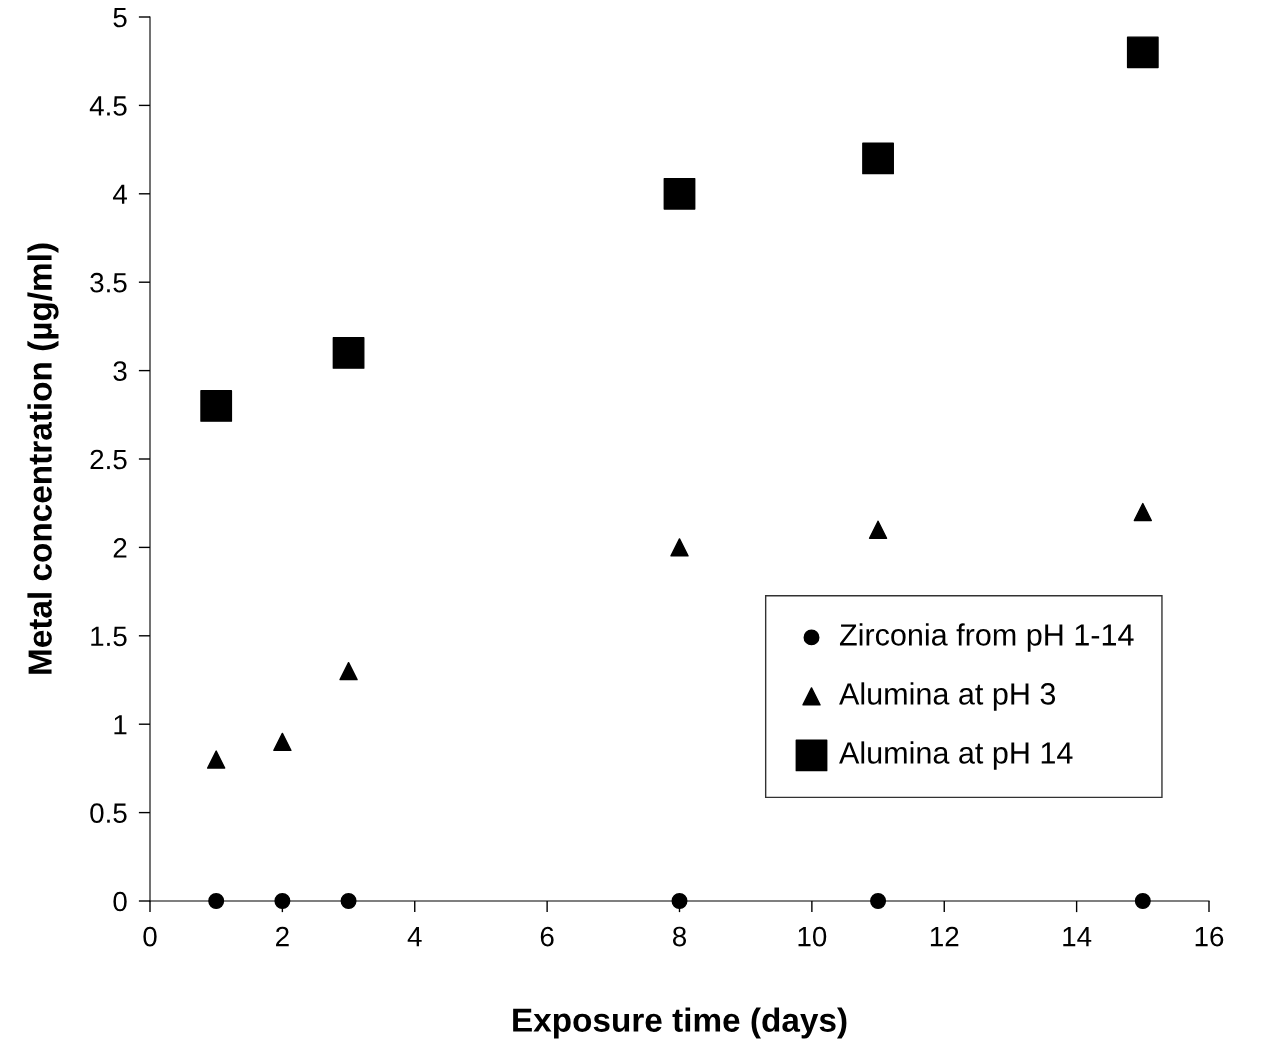  I want to click on x-tick-label: 8, so click(679, 936).